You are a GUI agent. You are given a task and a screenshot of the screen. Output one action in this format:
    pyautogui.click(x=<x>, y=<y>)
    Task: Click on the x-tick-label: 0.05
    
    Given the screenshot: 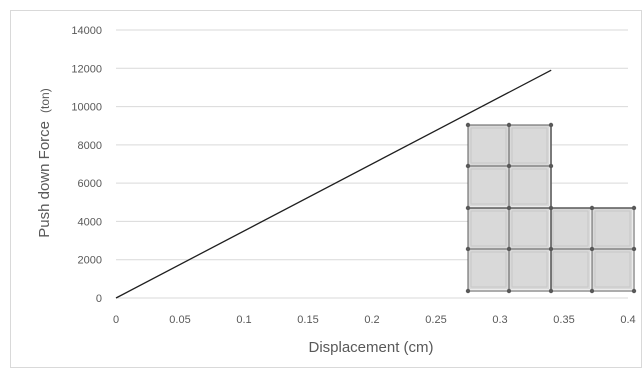 What is the action you would take?
    pyautogui.click(x=179, y=320)
    